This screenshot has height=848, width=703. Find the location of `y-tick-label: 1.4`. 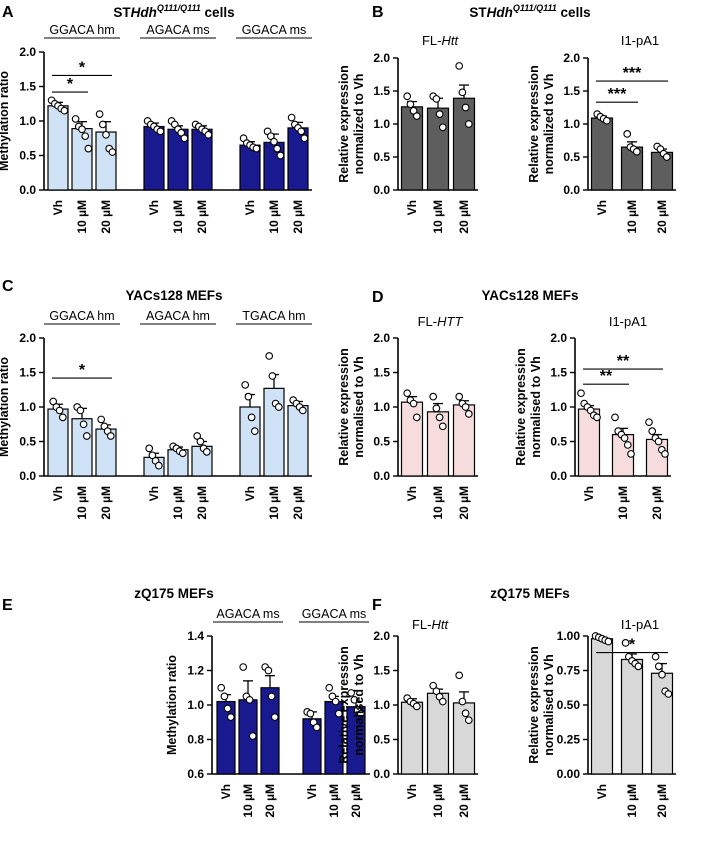

y-tick-label: 1.4 is located at coordinates (195, 636).